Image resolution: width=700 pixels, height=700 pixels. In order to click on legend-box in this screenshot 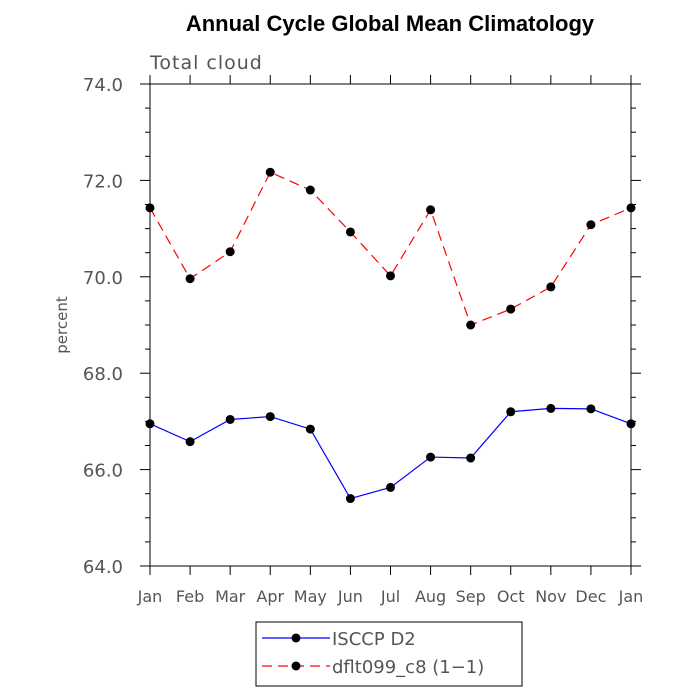, I will do `click(389, 654)`.